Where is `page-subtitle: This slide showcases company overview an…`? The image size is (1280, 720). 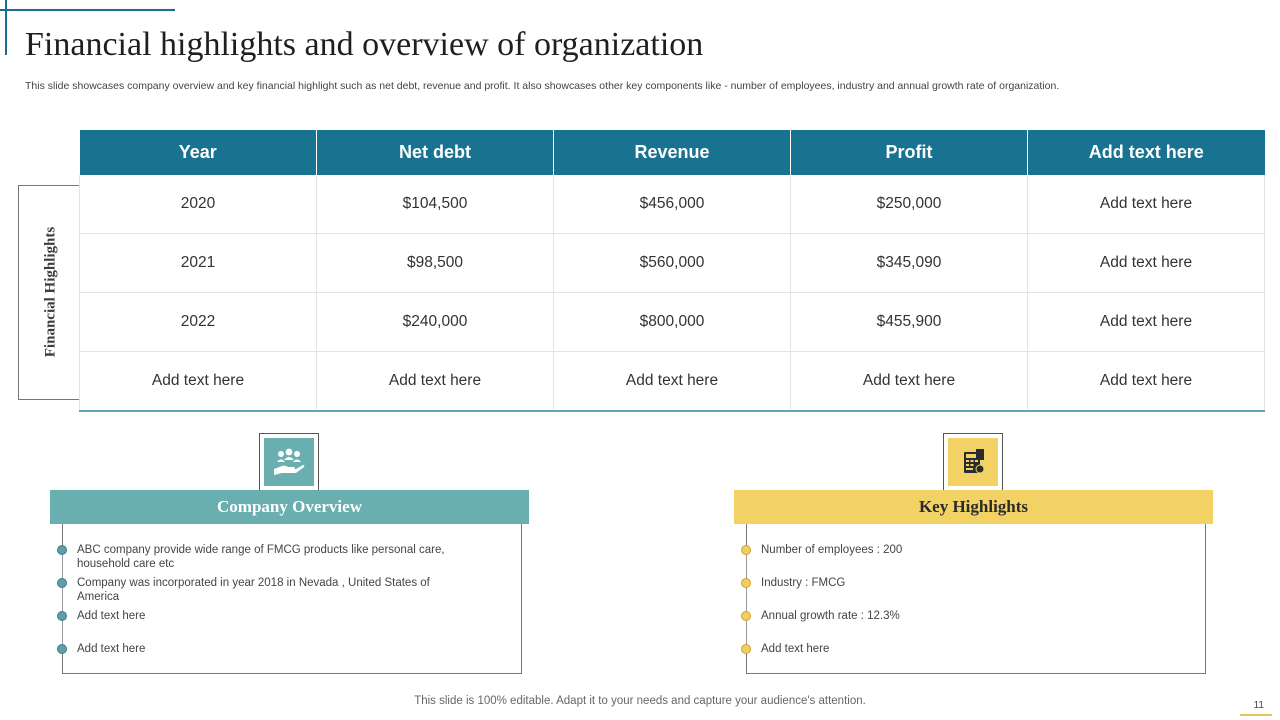 page-subtitle: This slide showcases company overview an… is located at coordinates (542, 86).